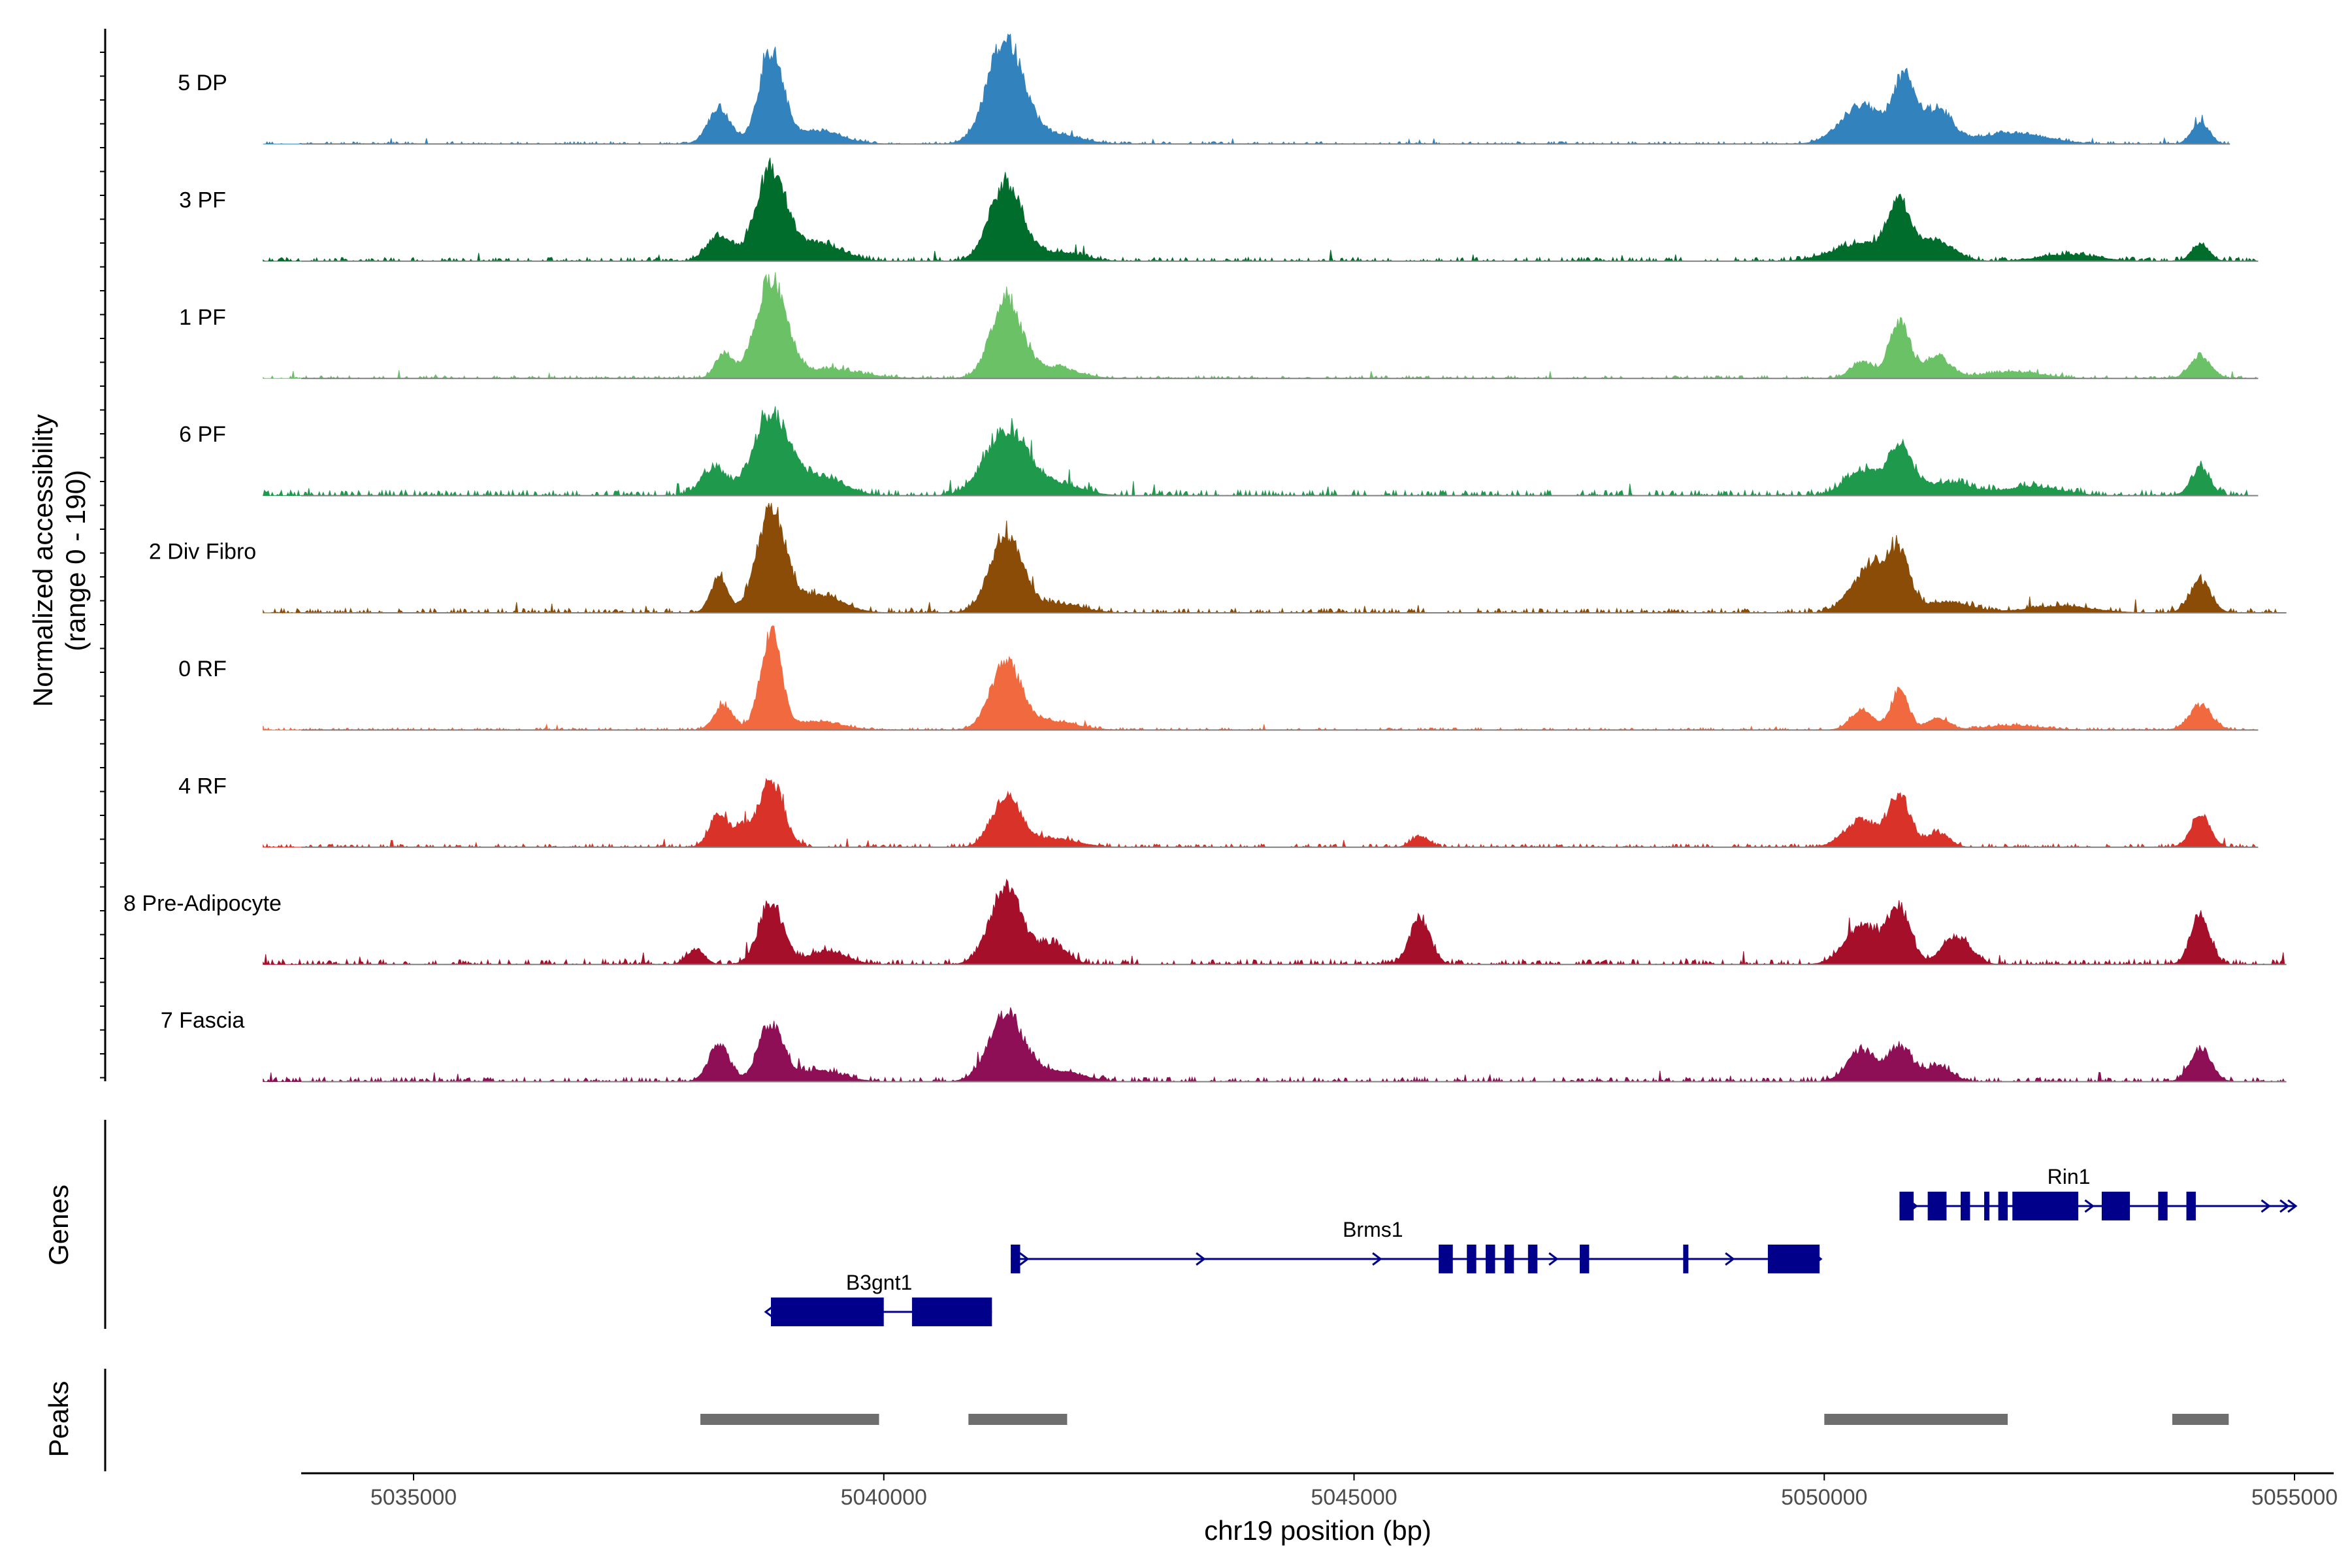 The width and height of the screenshot is (2352, 1568). I want to click on track-label: 0 RF, so click(202, 669).